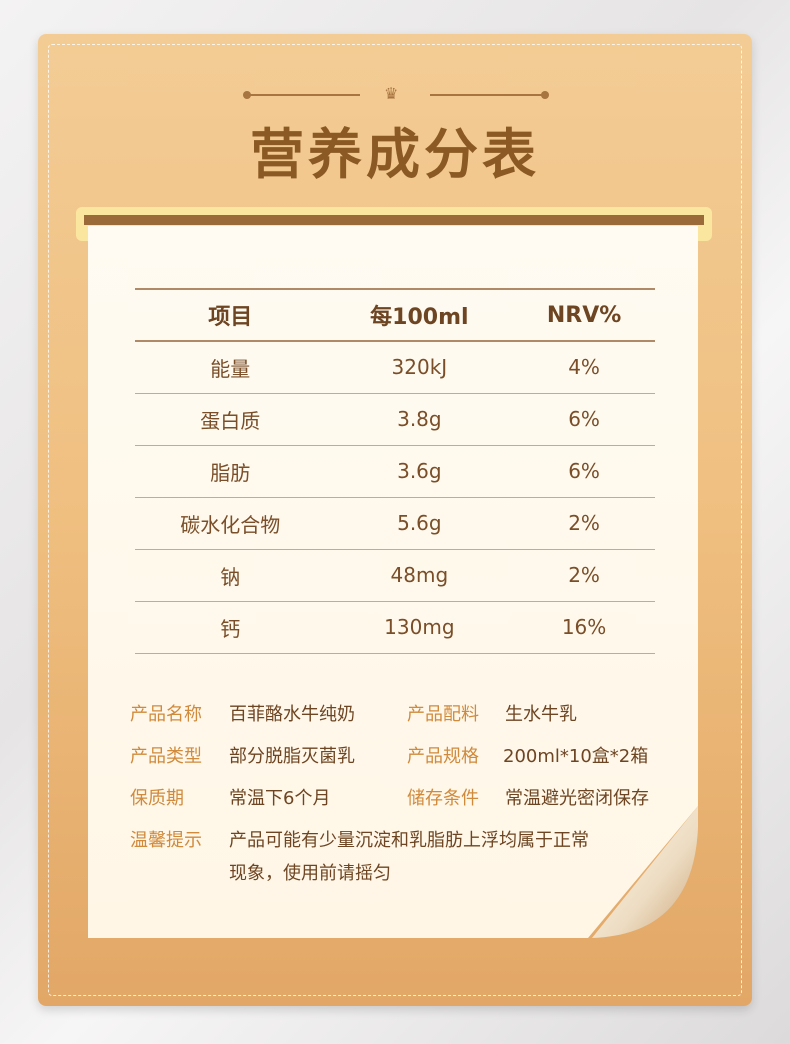 This screenshot has height=1044, width=790. Describe the element at coordinates (230, 523) in the screenshot. I see `item-cell: 碳水化合物` at that location.